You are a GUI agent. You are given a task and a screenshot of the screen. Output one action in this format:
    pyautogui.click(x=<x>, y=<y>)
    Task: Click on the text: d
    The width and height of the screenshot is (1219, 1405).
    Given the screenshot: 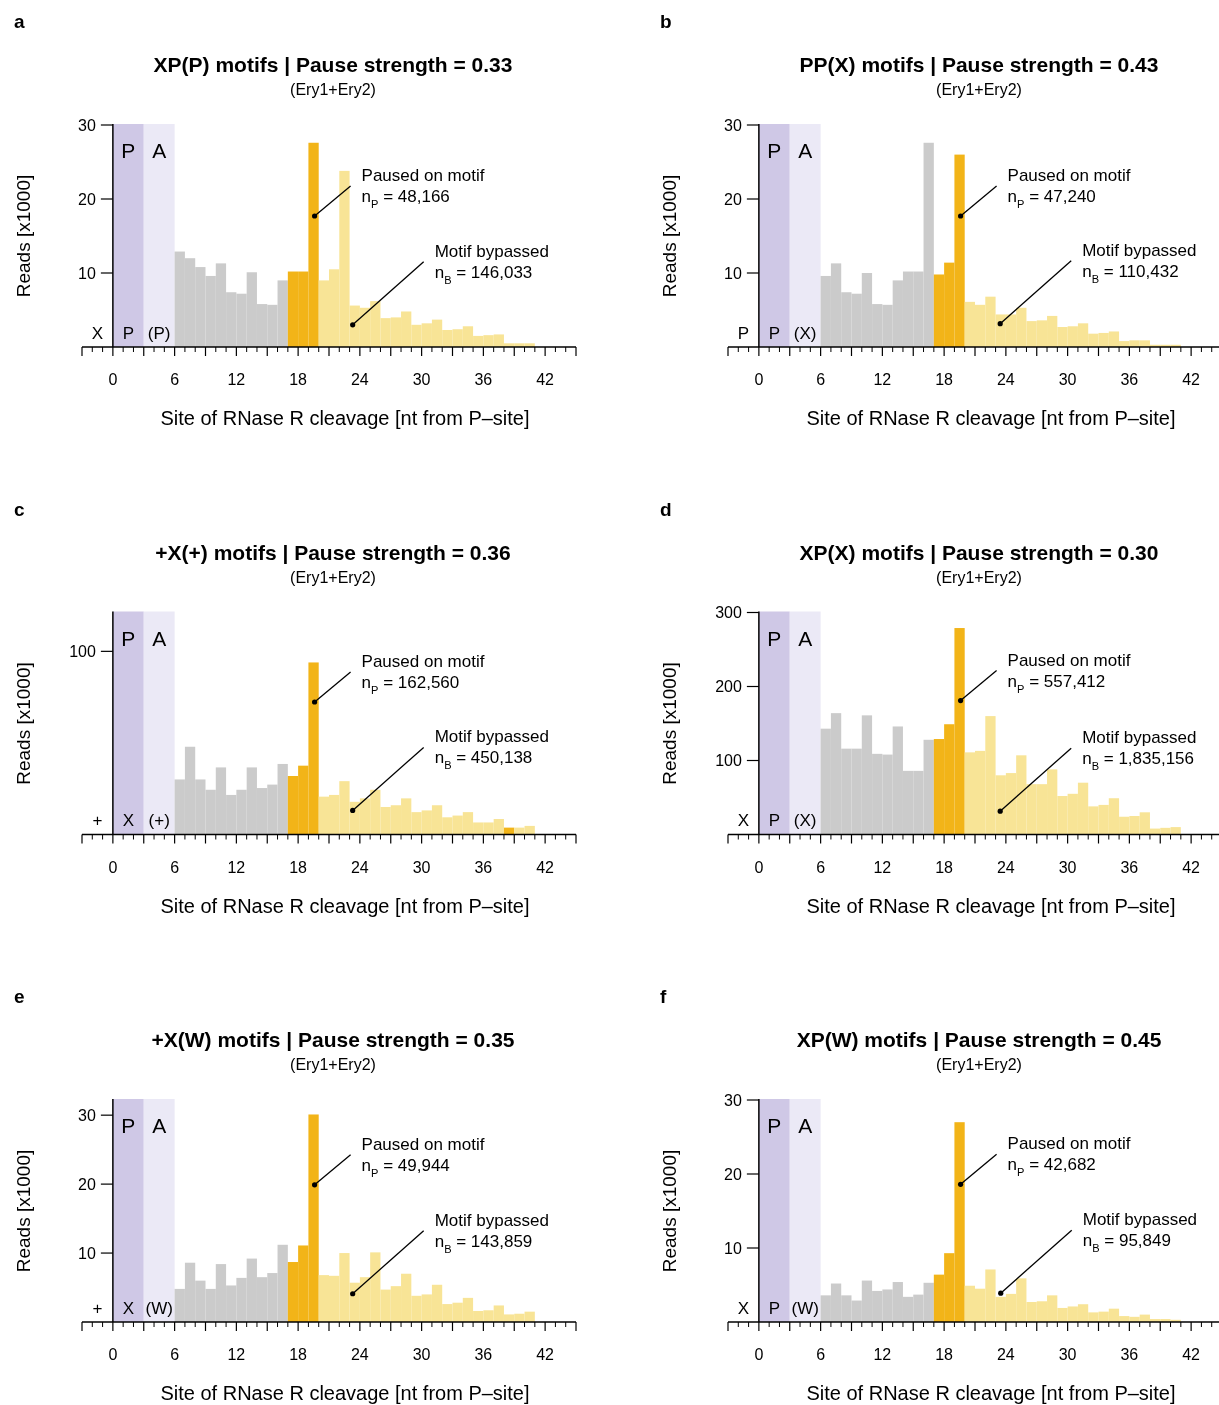 What is the action you would take?
    pyautogui.click(x=666, y=509)
    